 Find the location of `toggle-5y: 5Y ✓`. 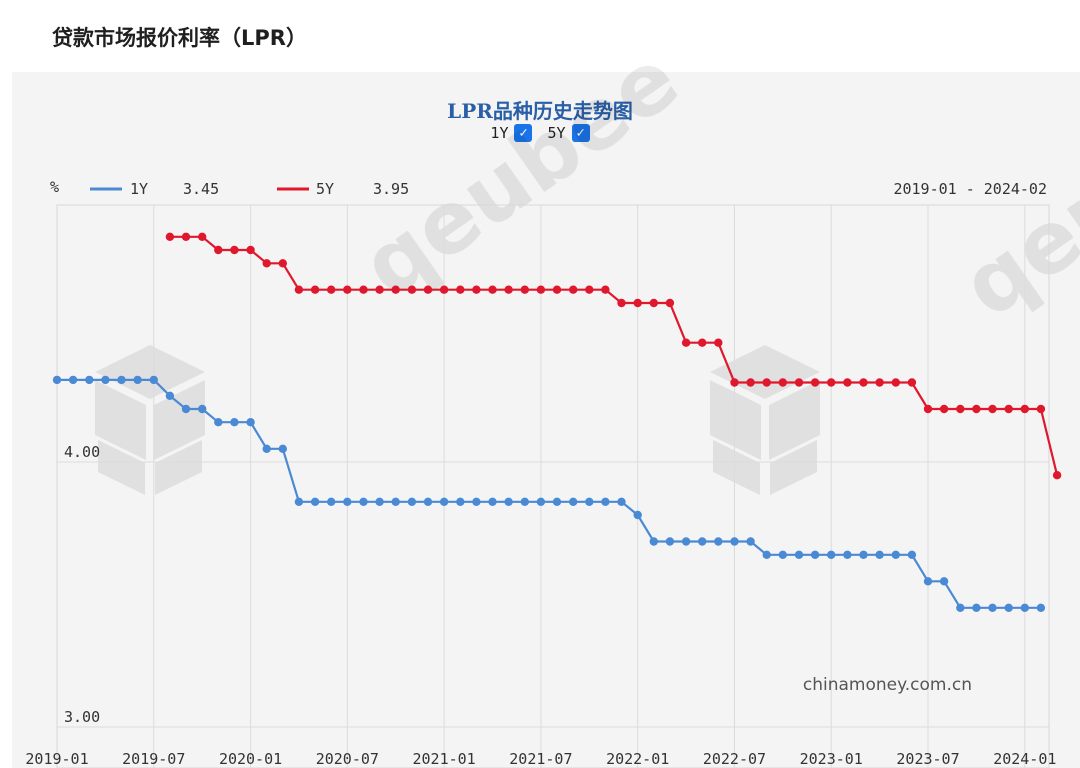

toggle-5y: 5Y ✓ is located at coordinates (569, 133).